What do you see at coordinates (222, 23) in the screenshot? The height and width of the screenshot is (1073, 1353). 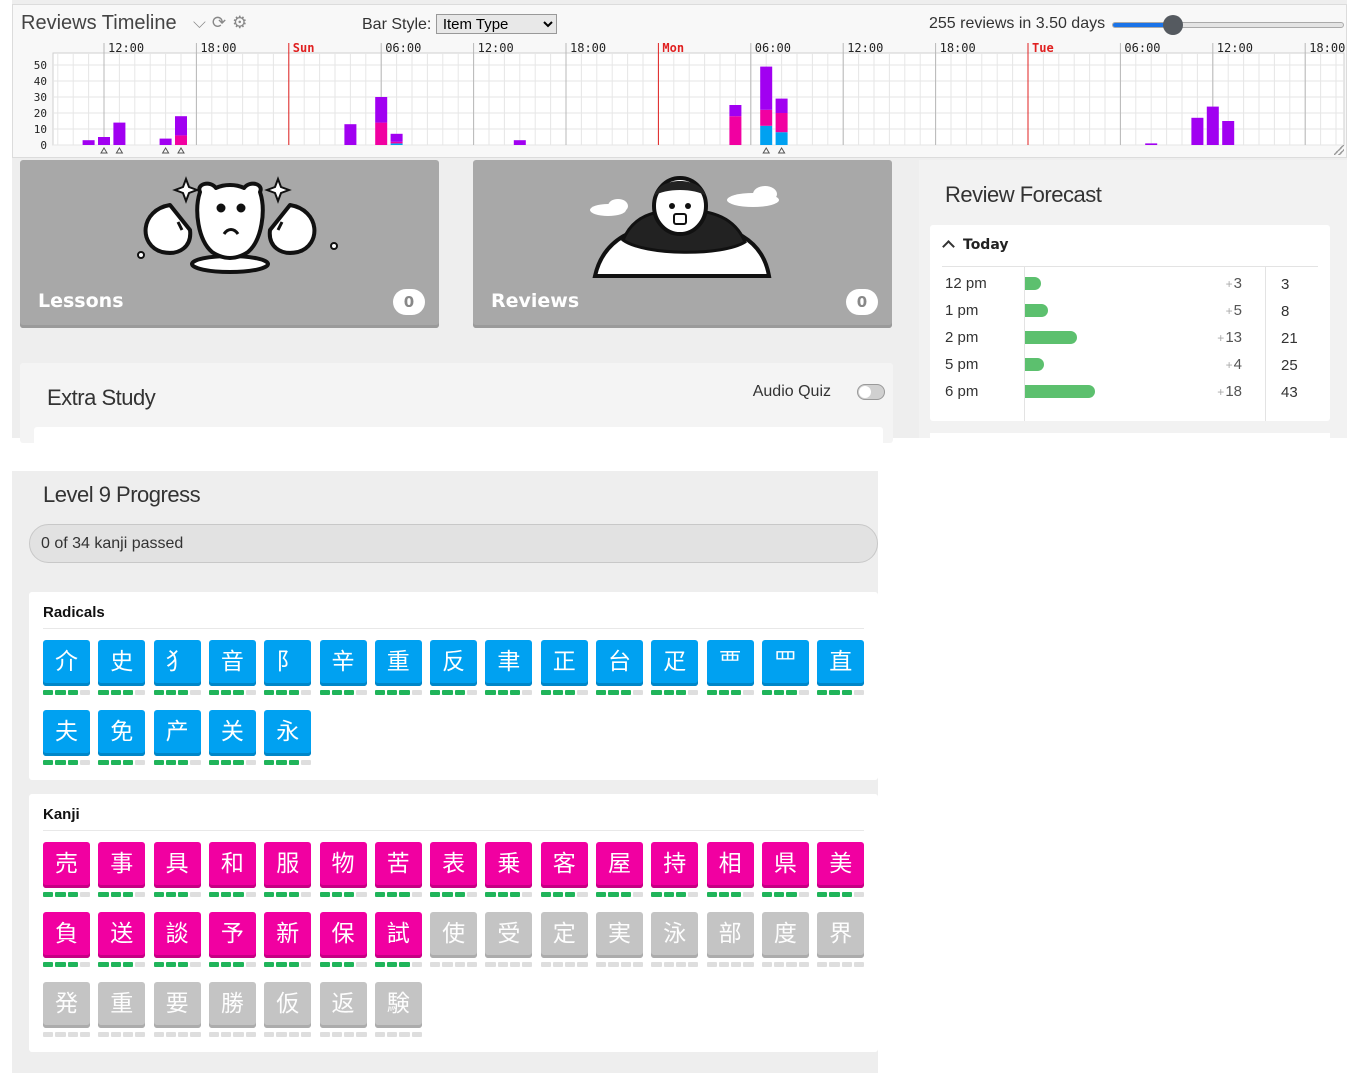 I see `refresh-icon: ⟳` at bounding box center [222, 23].